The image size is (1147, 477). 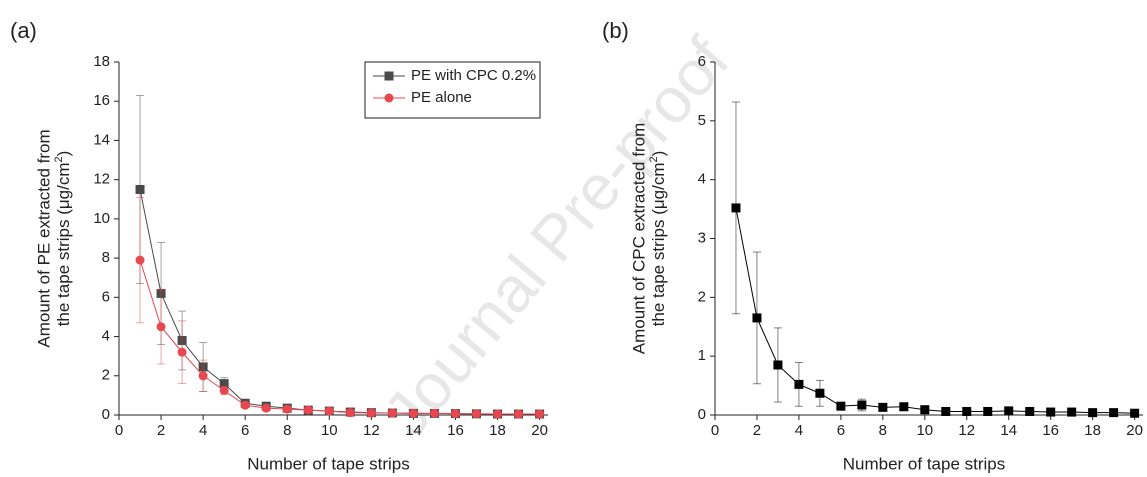 I want to click on legend-box, so click(x=452, y=90).